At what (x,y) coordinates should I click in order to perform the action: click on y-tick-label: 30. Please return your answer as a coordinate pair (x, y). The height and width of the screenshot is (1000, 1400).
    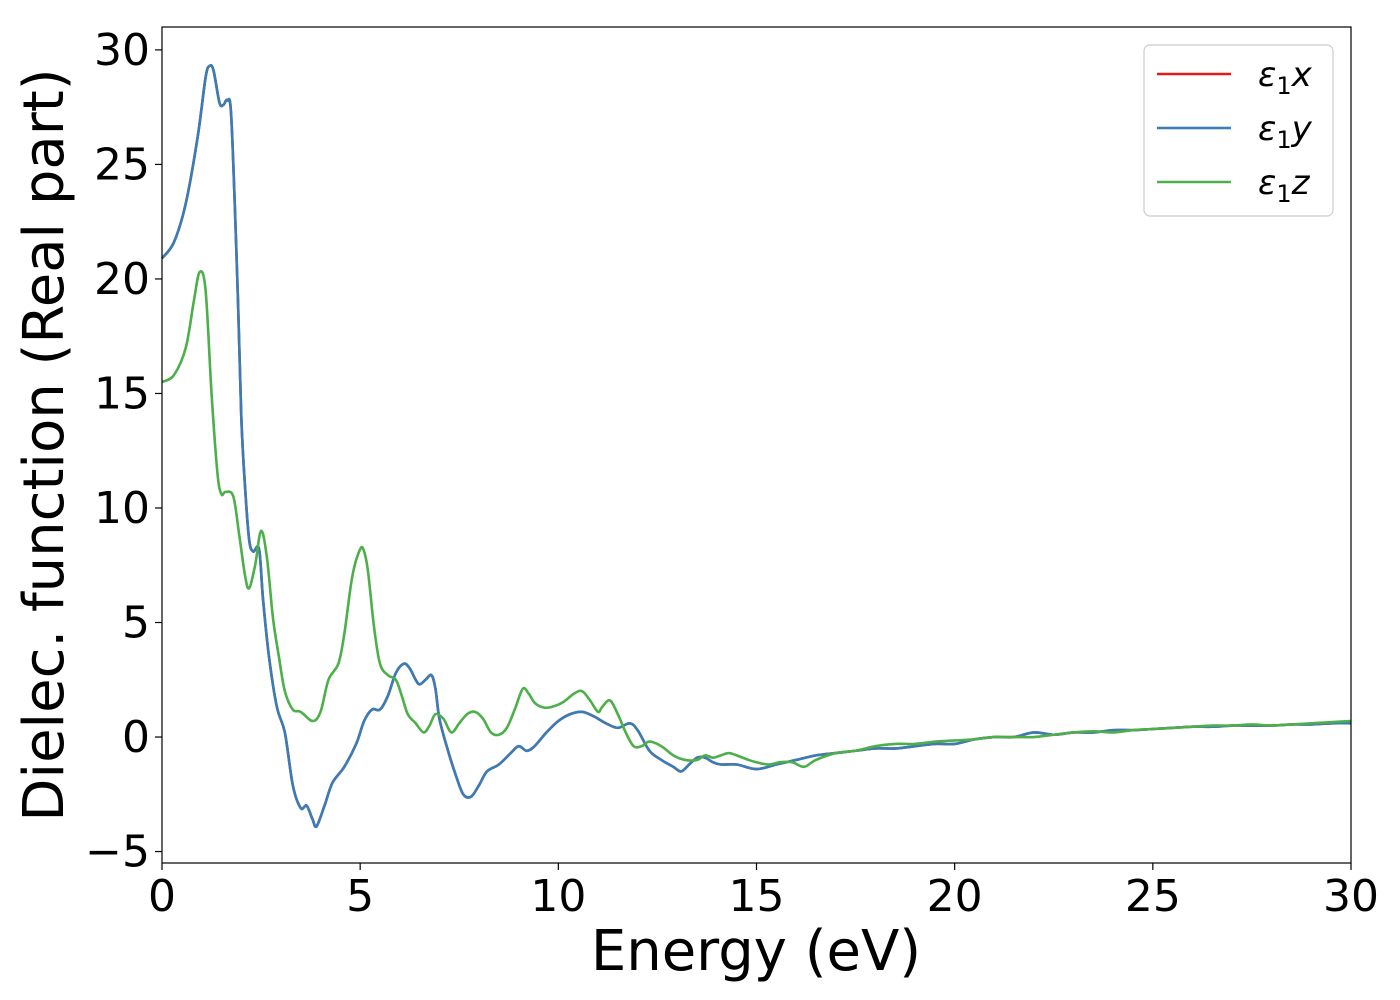
    Looking at the image, I should click on (122, 50).